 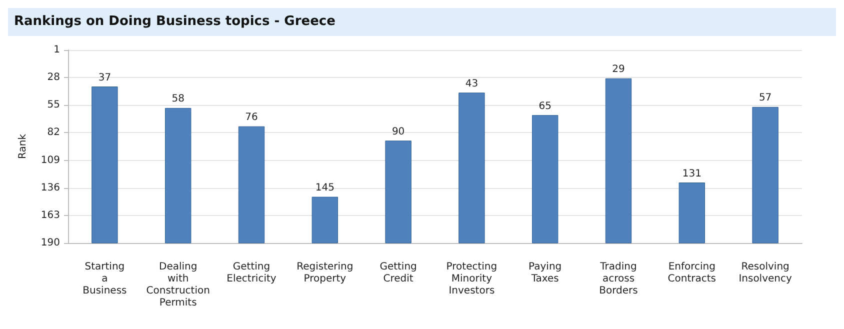 I want to click on data-label: 65, so click(x=545, y=106).